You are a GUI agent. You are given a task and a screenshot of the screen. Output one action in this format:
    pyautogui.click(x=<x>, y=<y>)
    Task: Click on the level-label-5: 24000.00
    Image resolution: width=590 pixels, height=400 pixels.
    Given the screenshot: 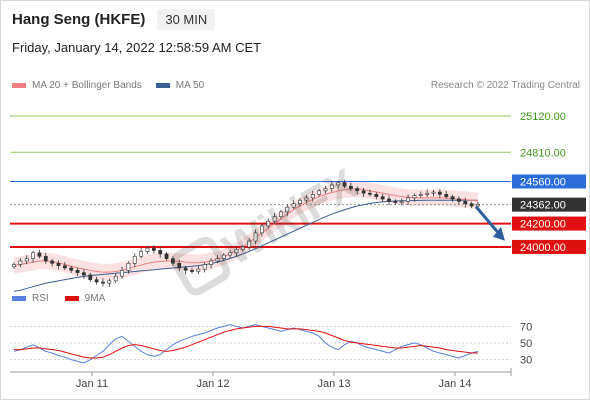 What is the action you would take?
    pyautogui.click(x=549, y=246)
    